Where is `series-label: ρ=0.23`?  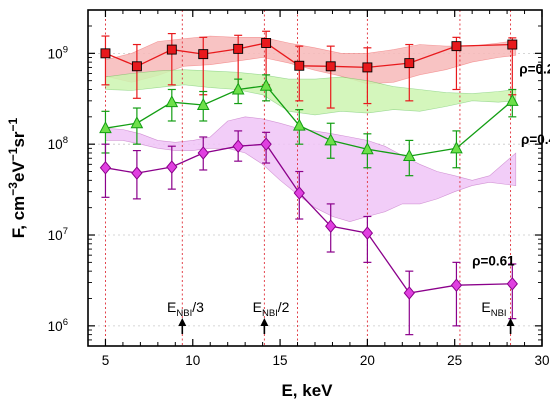 series-label: ρ=0.23 is located at coordinates (534, 68).